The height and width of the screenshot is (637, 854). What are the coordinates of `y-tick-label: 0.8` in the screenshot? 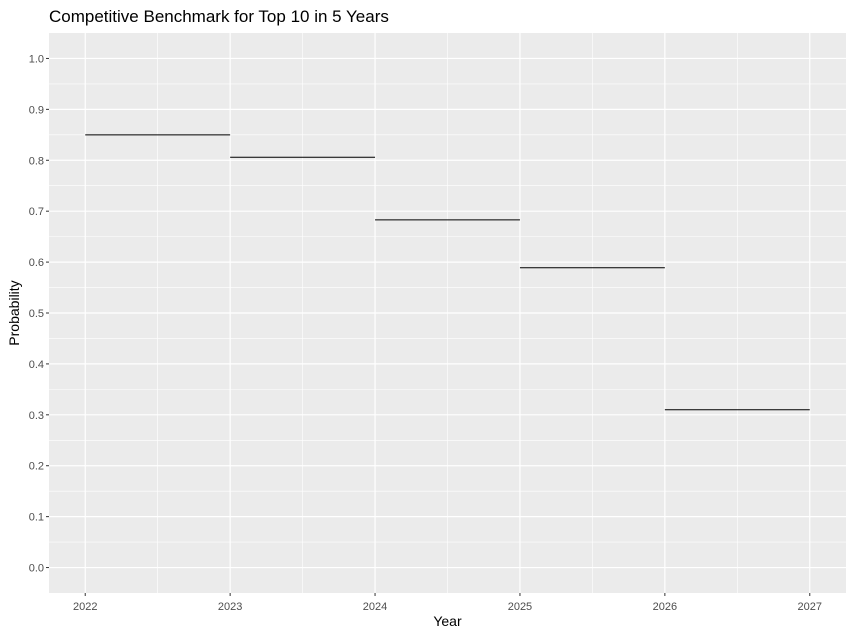 It's located at (36, 161).